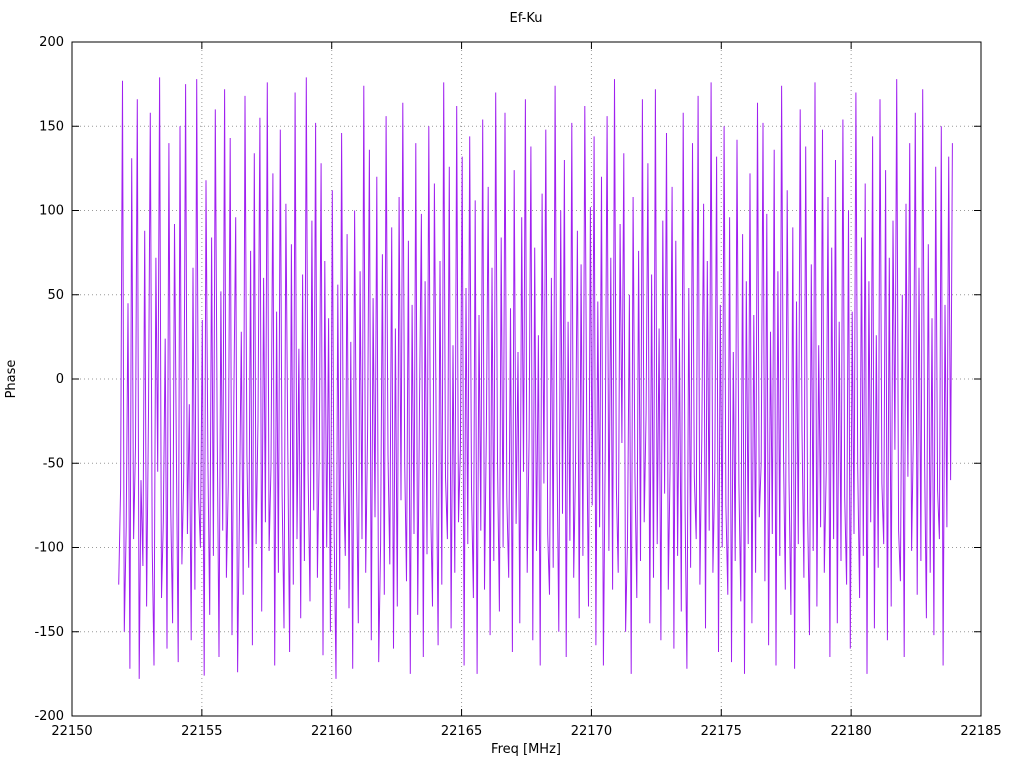  I want to click on y-tick-label: 150, so click(51, 126).